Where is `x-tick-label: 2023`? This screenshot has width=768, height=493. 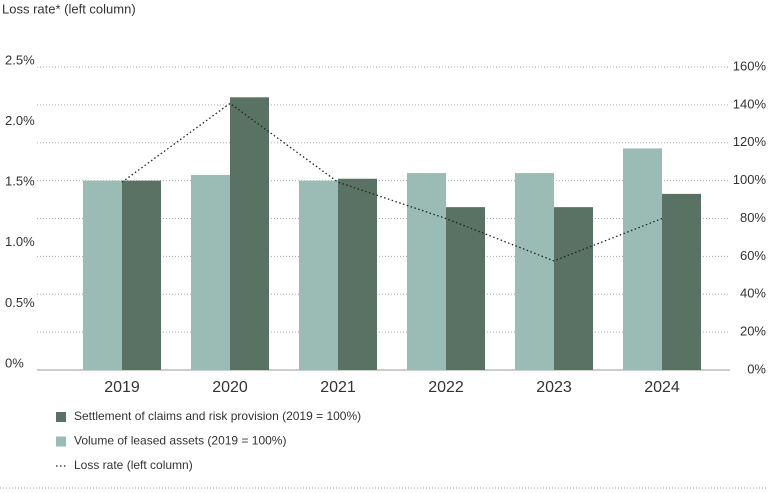
x-tick-label: 2023 is located at coordinates (554, 387).